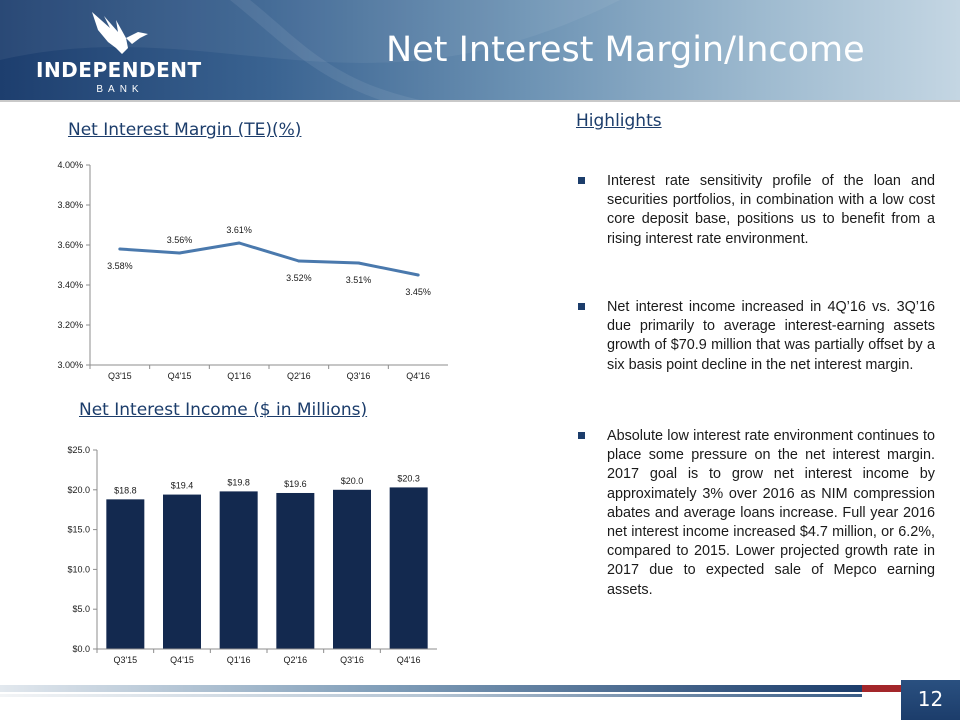 This screenshot has height=720, width=960. What do you see at coordinates (431, 688) in the screenshot?
I see `footer-gradient-bar` at bounding box center [431, 688].